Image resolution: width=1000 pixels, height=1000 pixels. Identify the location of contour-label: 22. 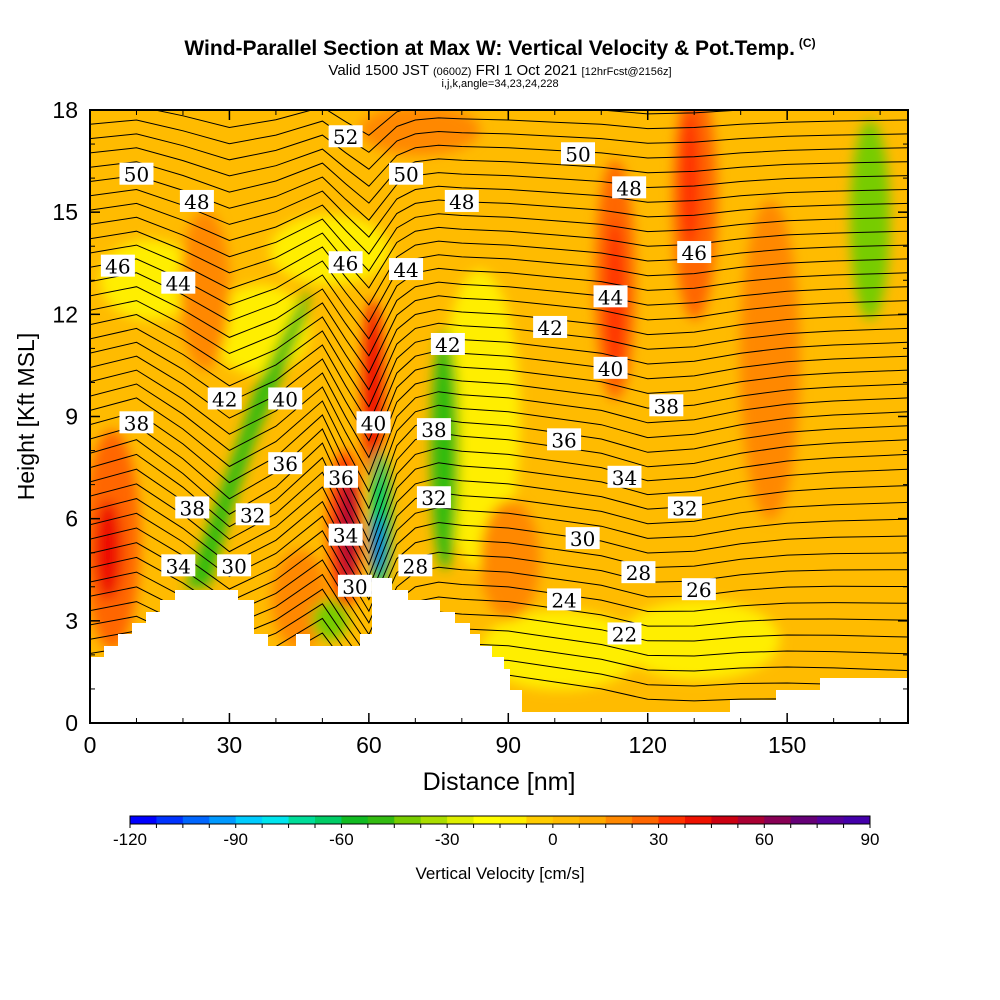
(624, 634).